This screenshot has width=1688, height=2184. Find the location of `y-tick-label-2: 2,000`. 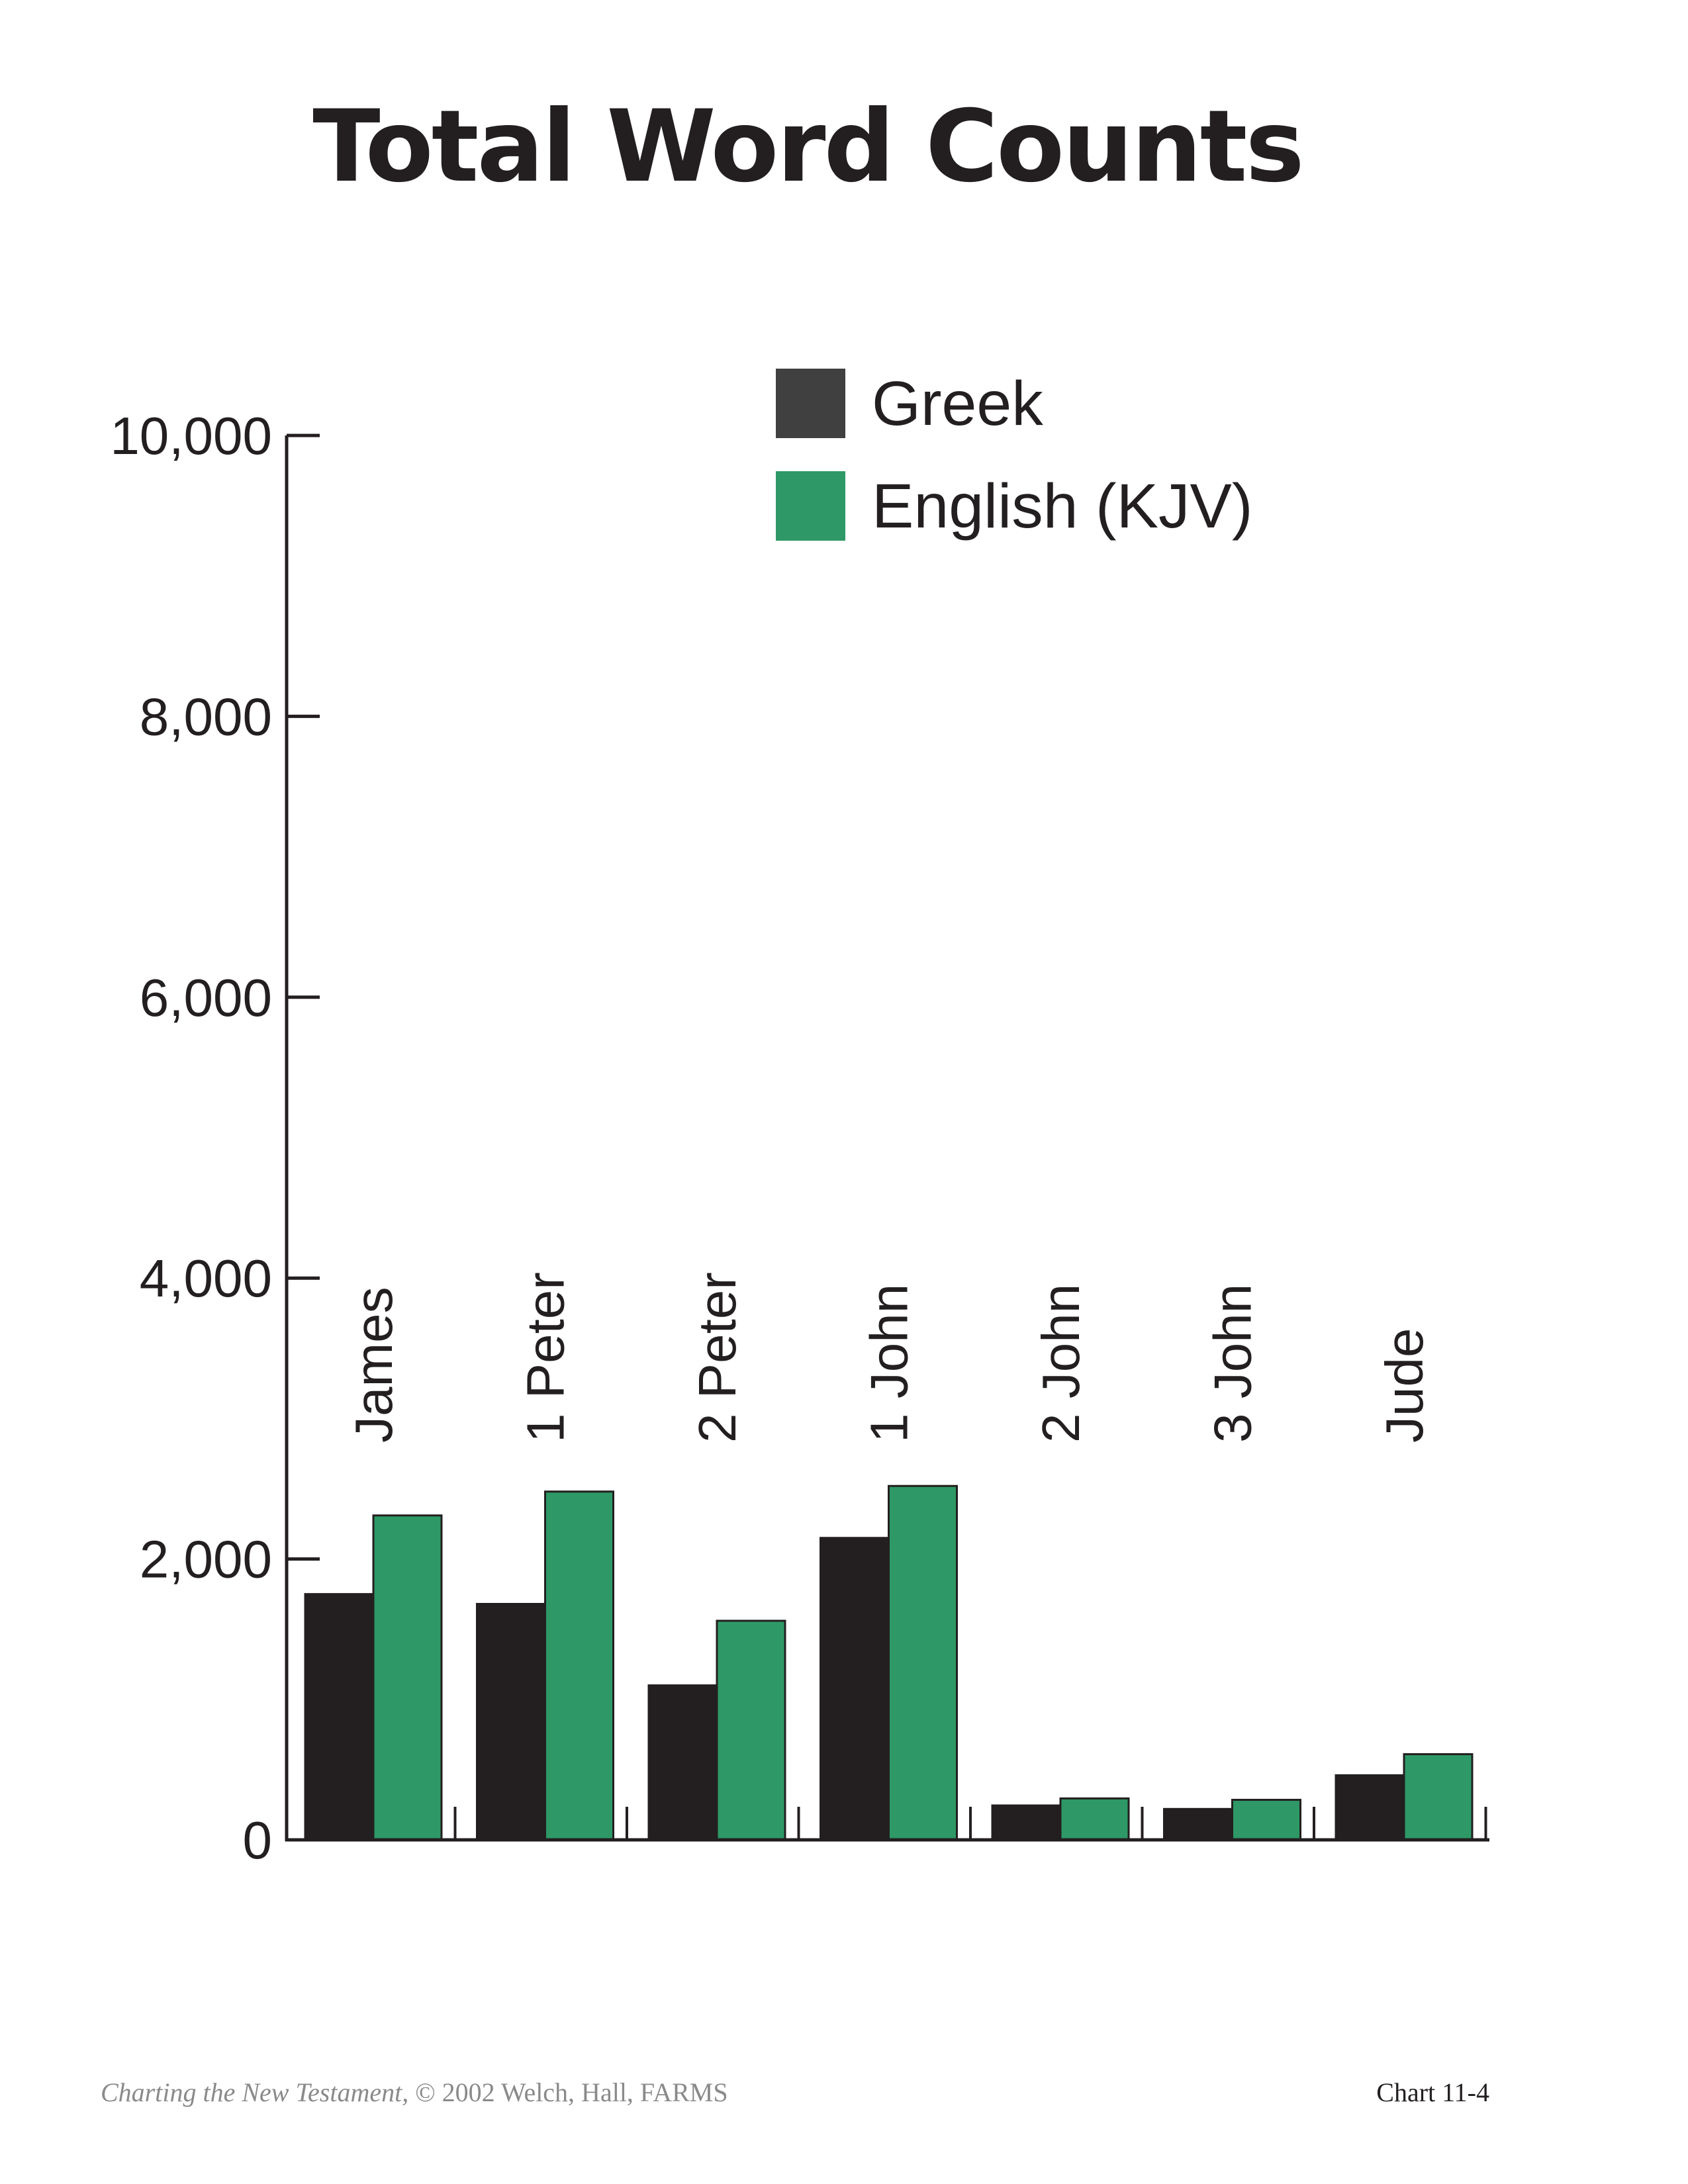

y-tick-label-2: 2,000 is located at coordinates (206, 1559).